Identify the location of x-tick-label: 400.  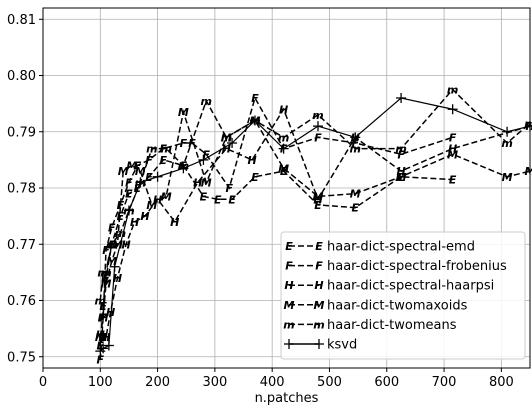
(272, 382).